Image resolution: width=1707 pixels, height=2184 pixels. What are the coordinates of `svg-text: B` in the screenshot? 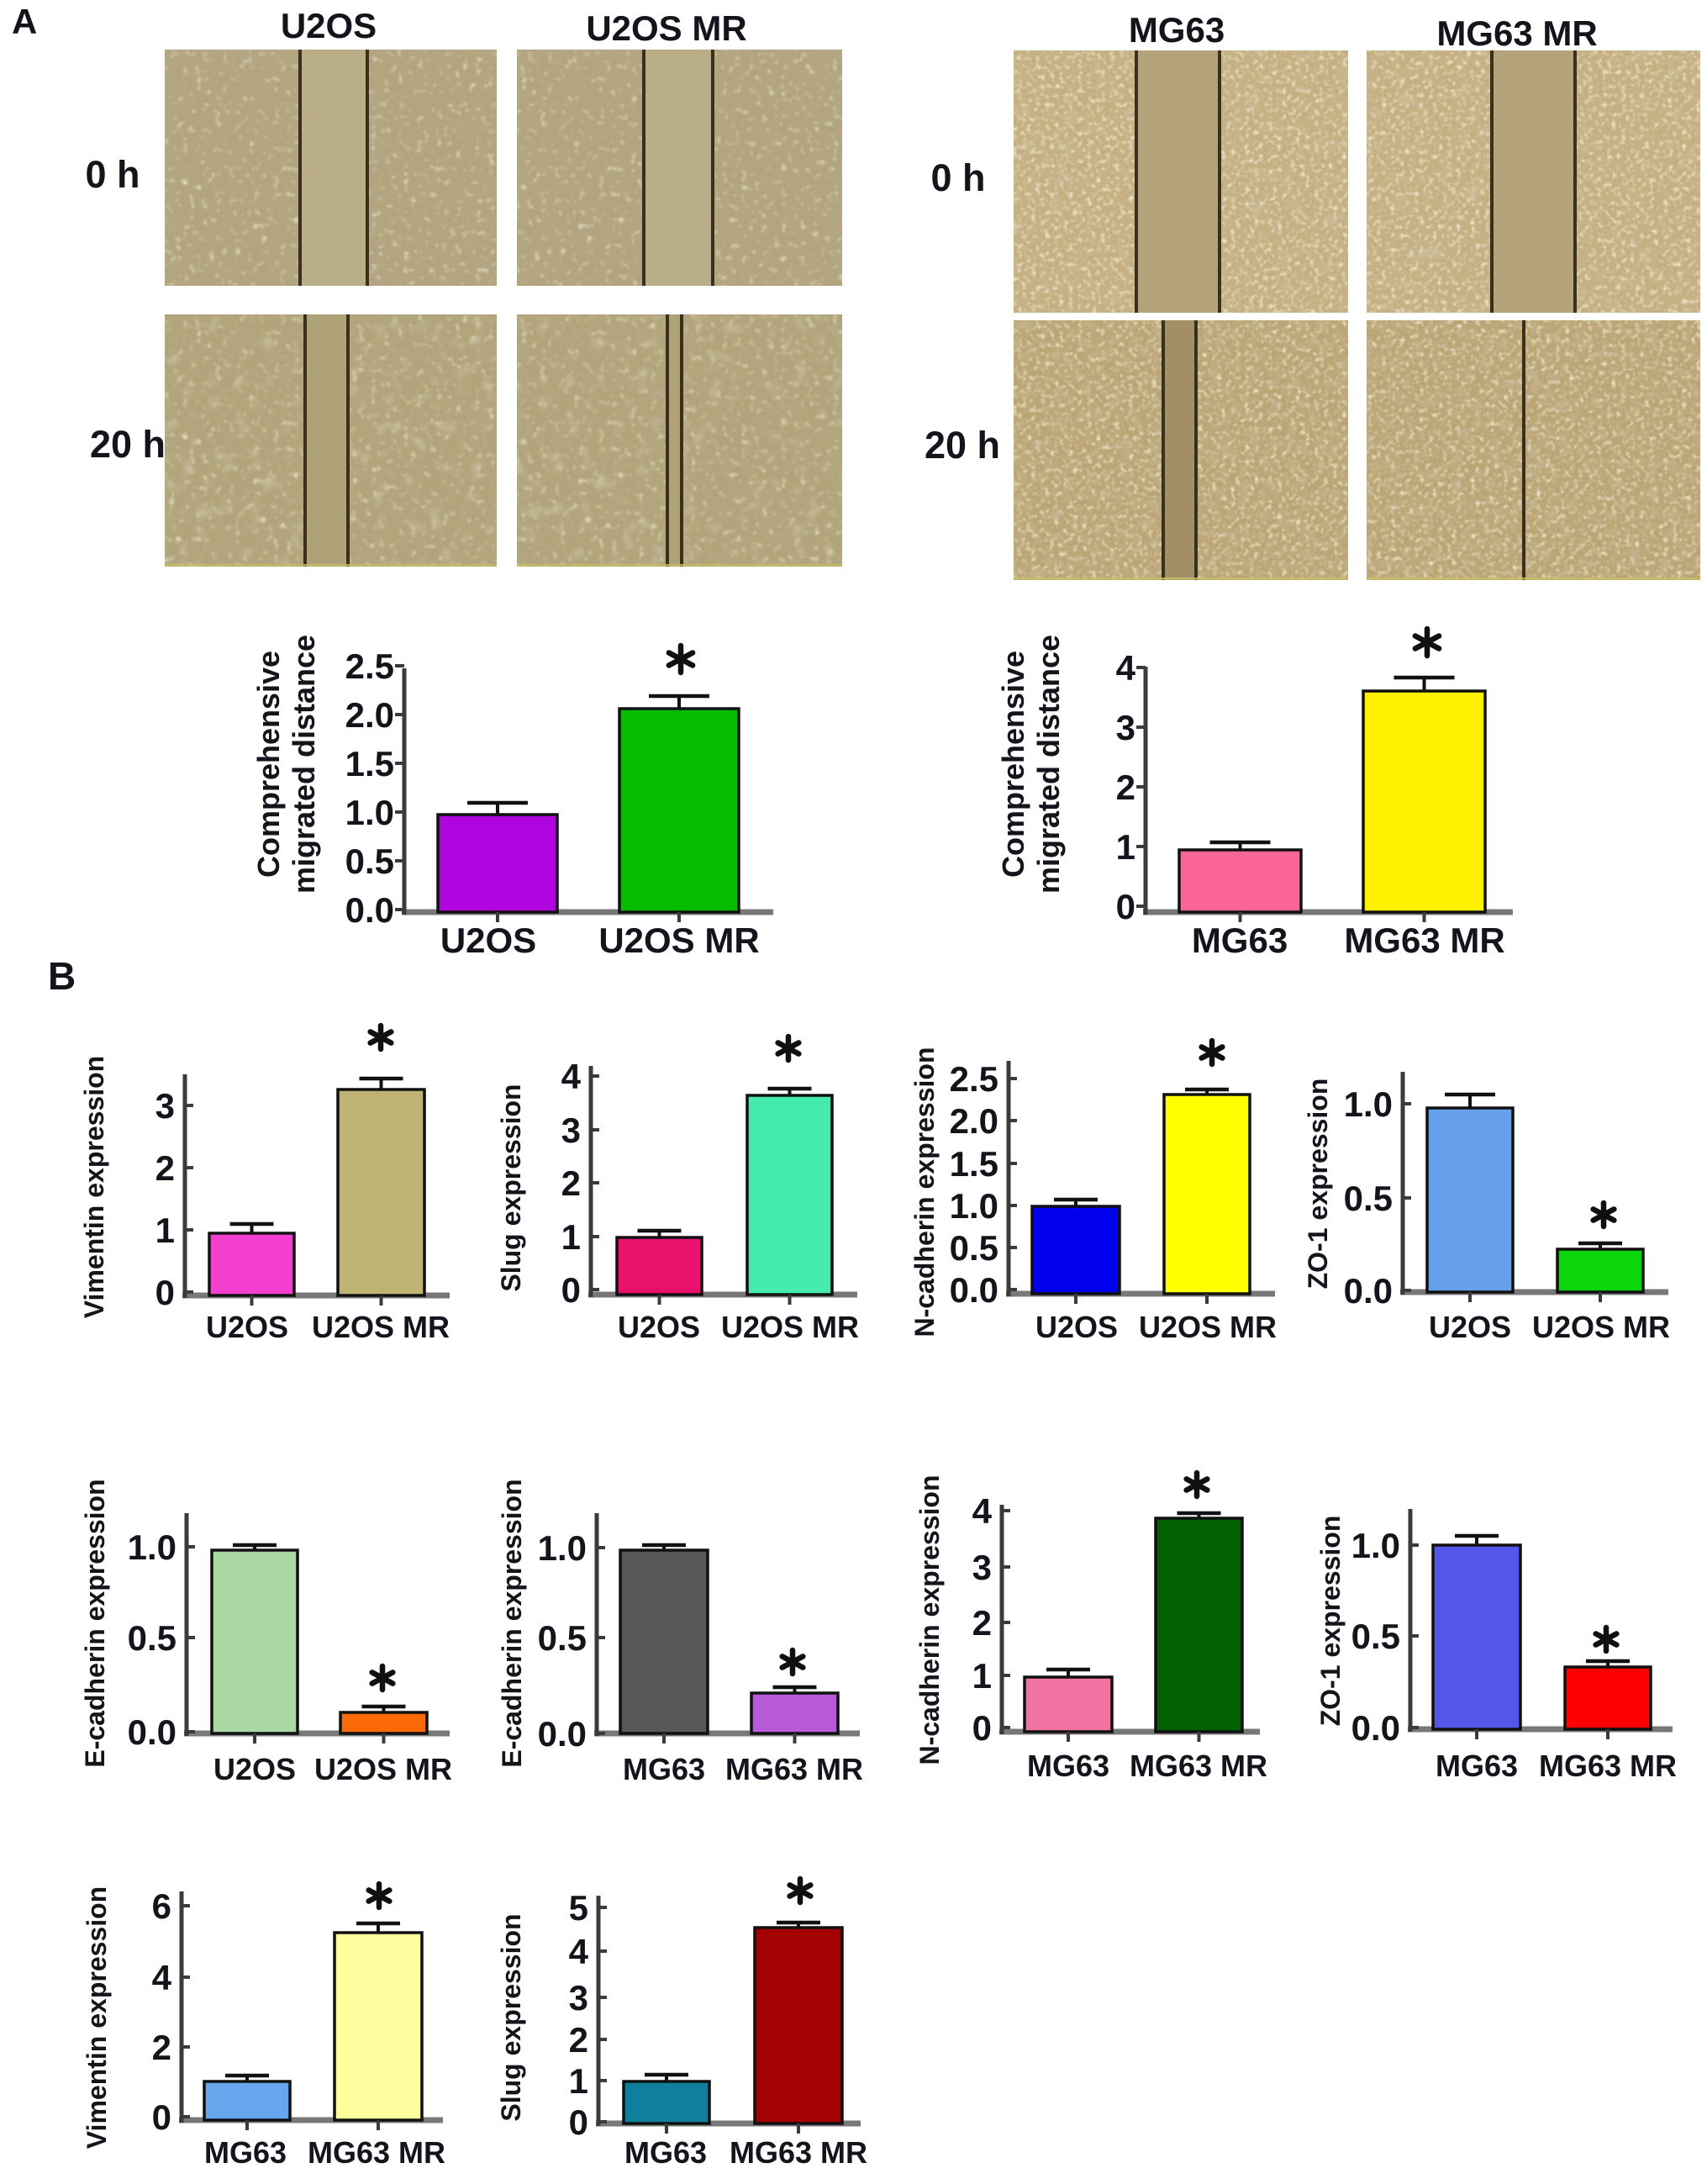 It's located at (62, 976).